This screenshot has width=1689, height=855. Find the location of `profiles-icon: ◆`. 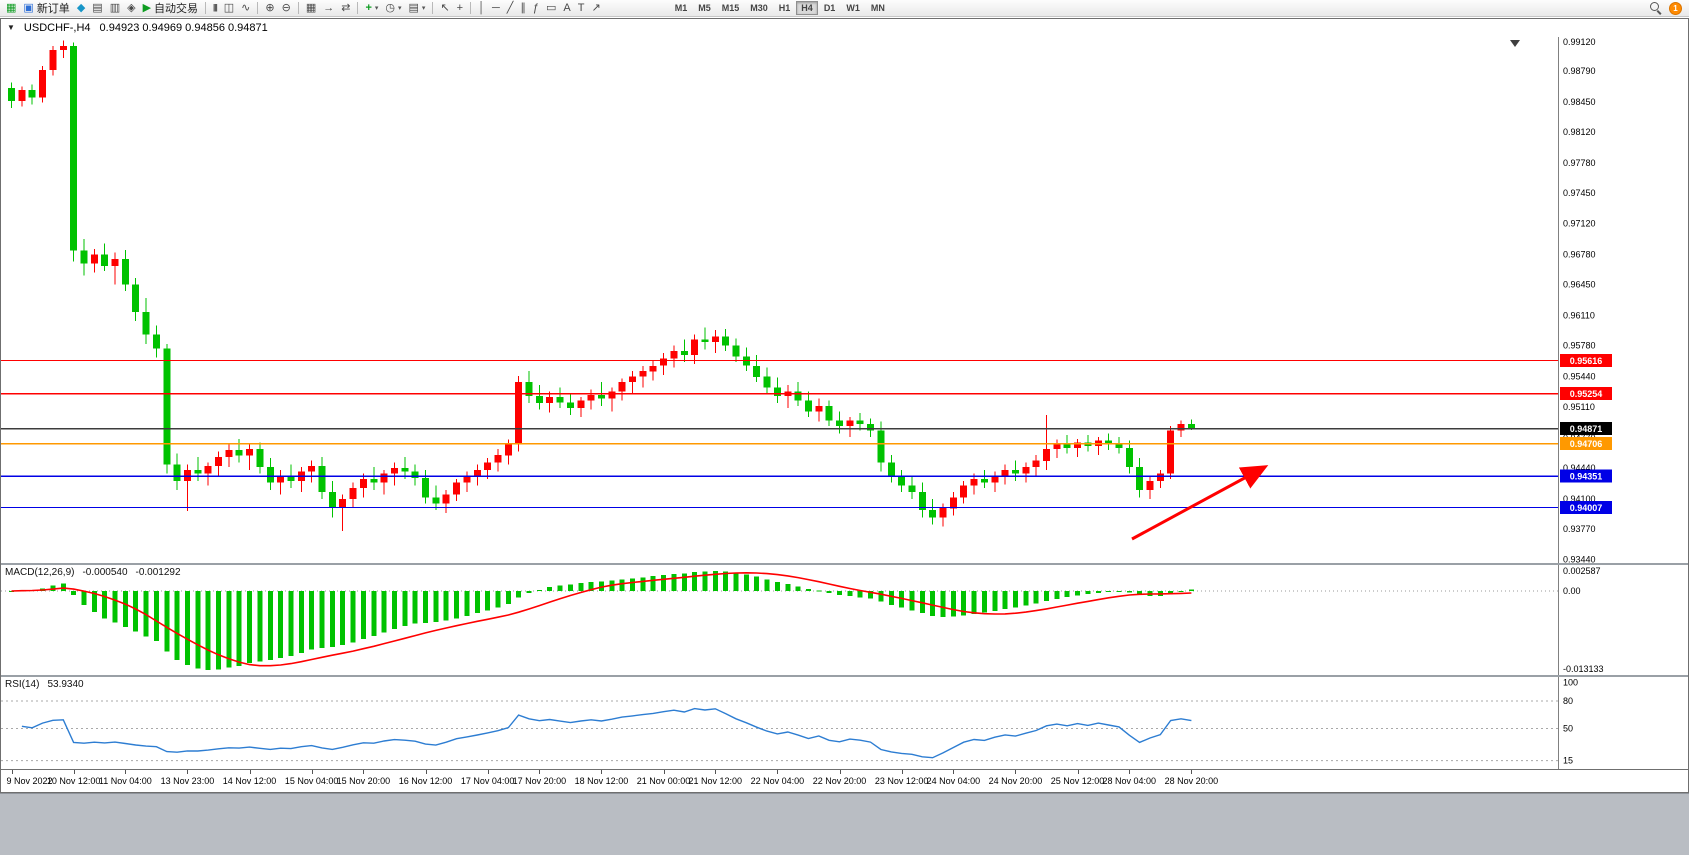

profiles-icon: ◆ is located at coordinates (81, 7).